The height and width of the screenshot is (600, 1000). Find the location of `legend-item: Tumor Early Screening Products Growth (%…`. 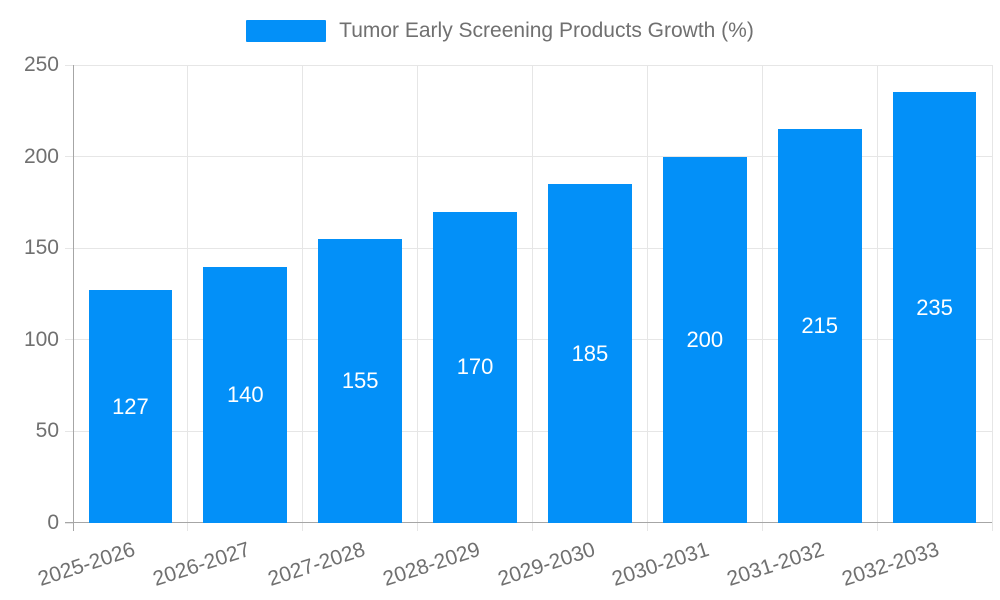

legend-item: Tumor Early Screening Products Growth (%… is located at coordinates (500, 31).